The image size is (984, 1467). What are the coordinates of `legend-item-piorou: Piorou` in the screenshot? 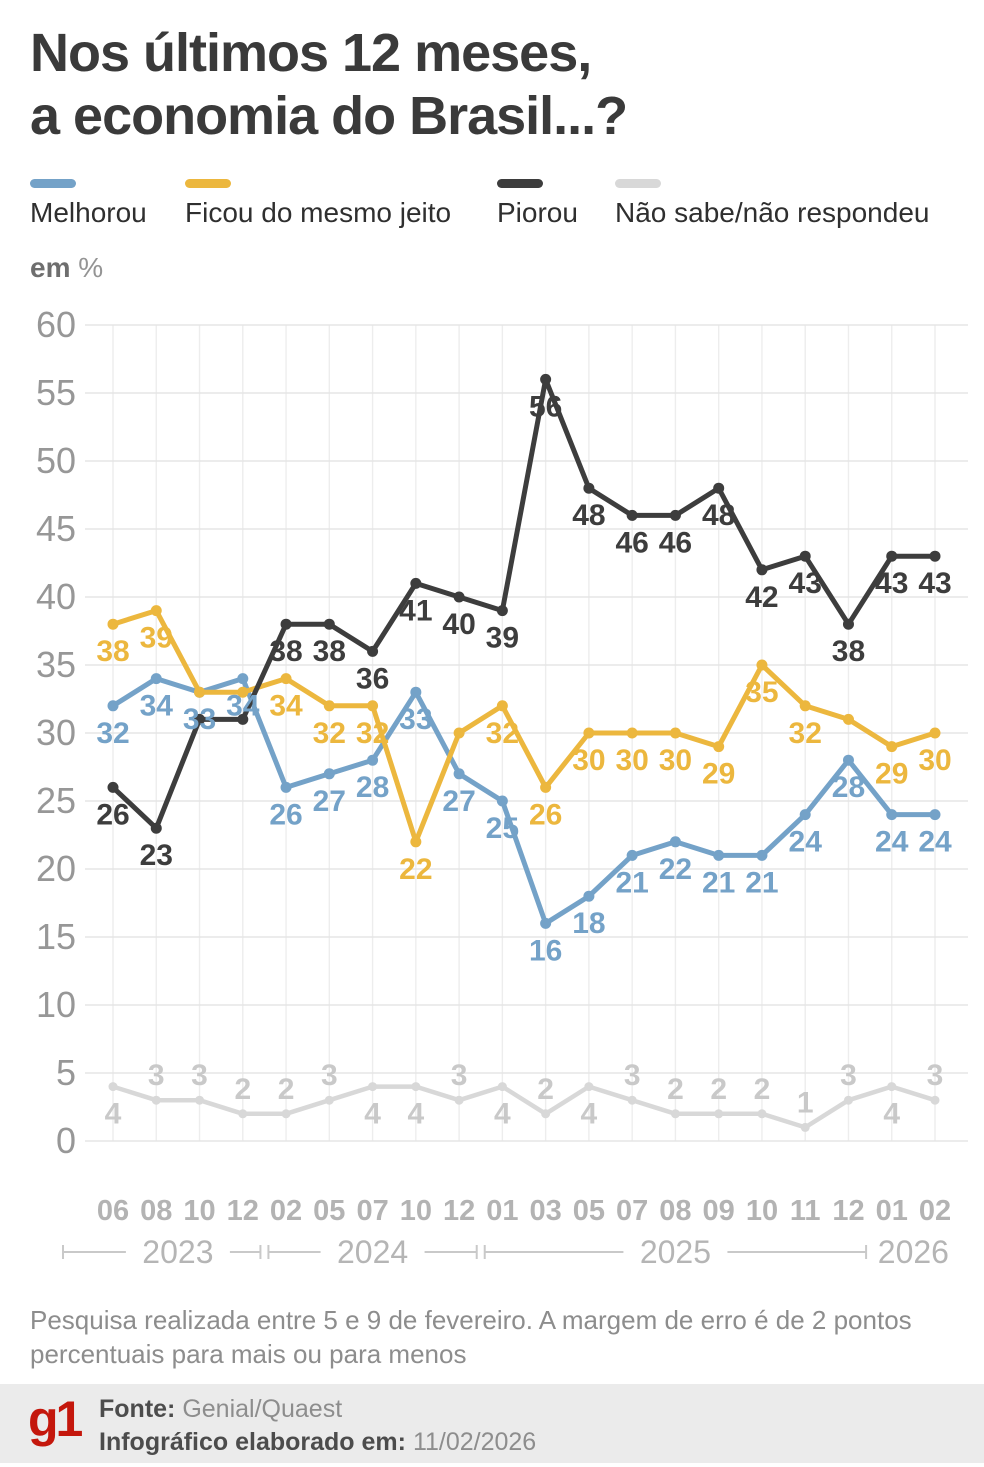 It's located at (537, 204).